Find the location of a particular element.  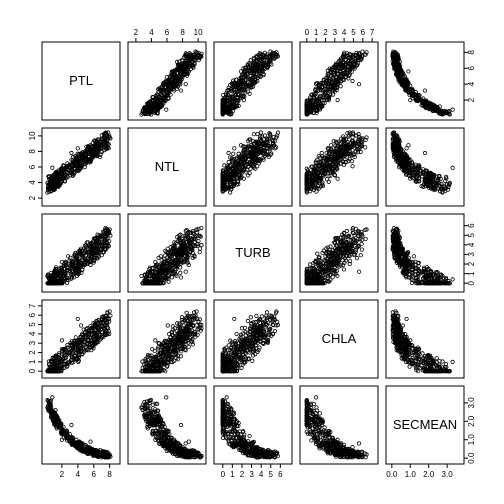

variable-label: NTL is located at coordinates (167, 166).